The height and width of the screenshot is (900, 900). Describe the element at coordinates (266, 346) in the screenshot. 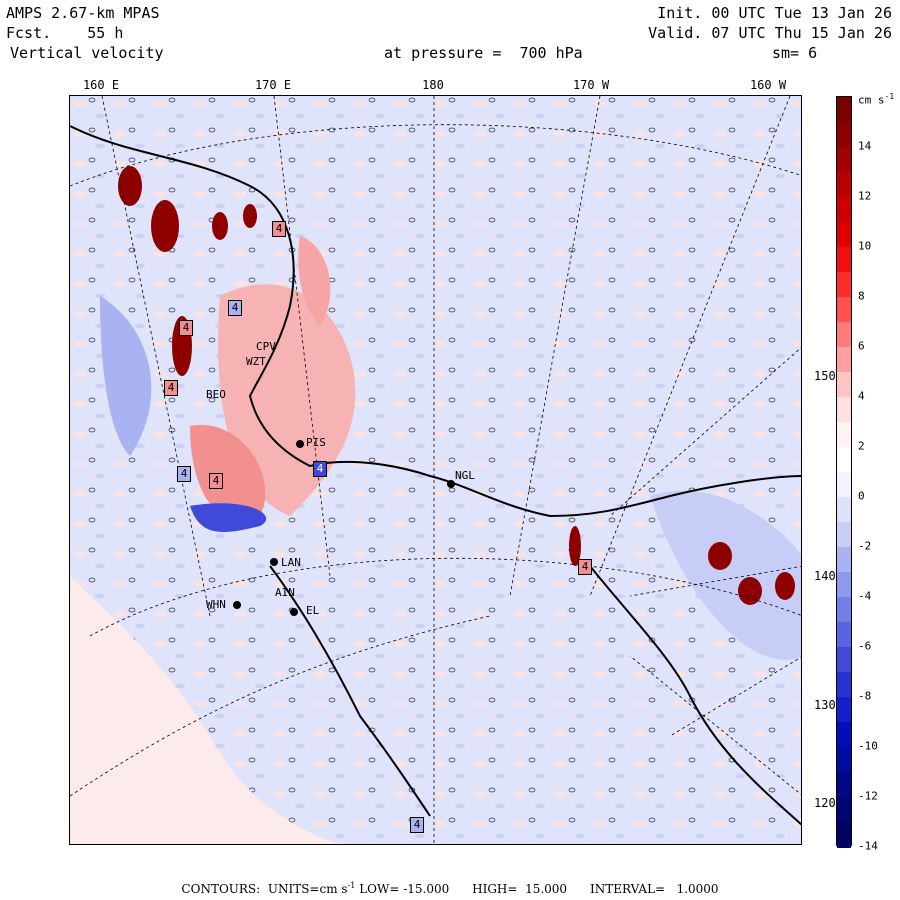

I see `station-label: CPV` at that location.